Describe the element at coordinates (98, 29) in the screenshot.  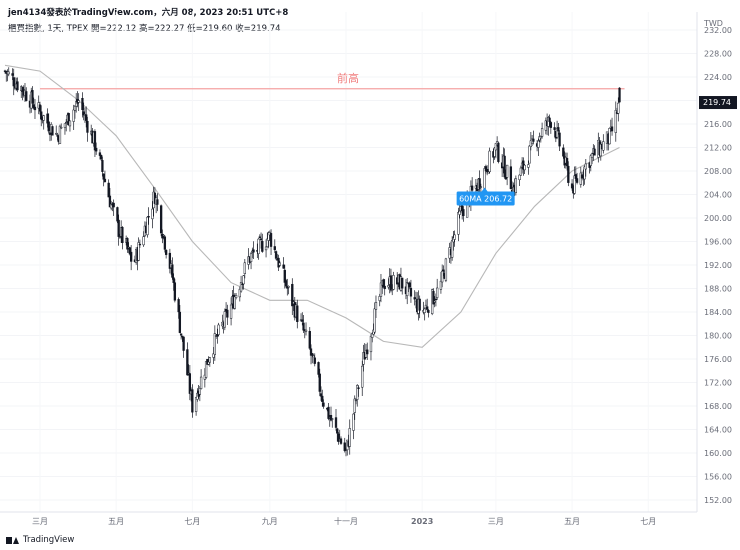
I see `legend-open-label: 開=` at that location.